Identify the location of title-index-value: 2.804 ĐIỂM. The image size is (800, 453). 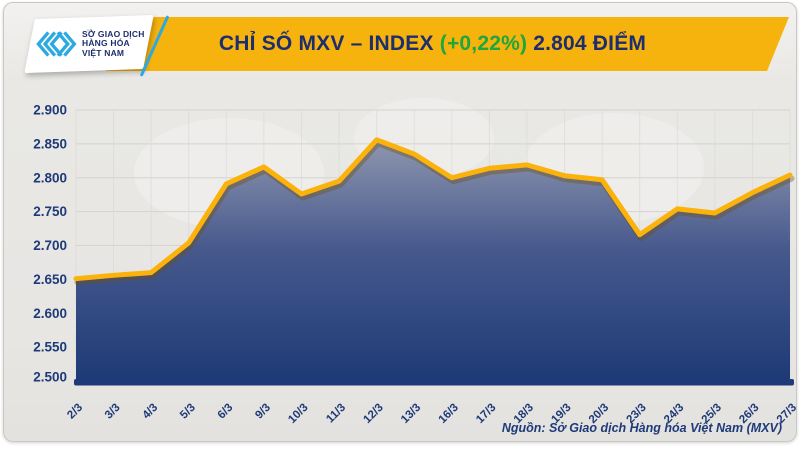
(590, 43).